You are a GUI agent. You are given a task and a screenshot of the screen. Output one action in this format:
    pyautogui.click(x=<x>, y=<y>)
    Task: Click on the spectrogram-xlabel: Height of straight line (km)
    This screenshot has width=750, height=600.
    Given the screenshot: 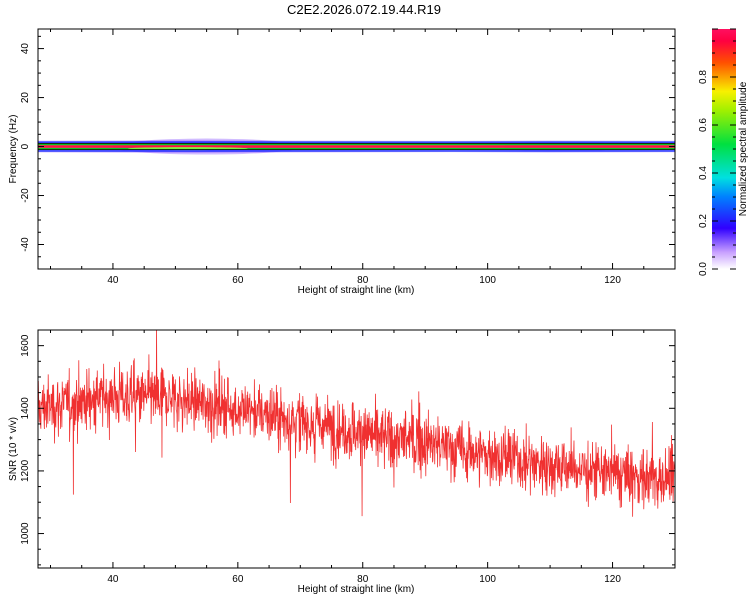 What is the action you would take?
    pyautogui.click(x=356, y=290)
    